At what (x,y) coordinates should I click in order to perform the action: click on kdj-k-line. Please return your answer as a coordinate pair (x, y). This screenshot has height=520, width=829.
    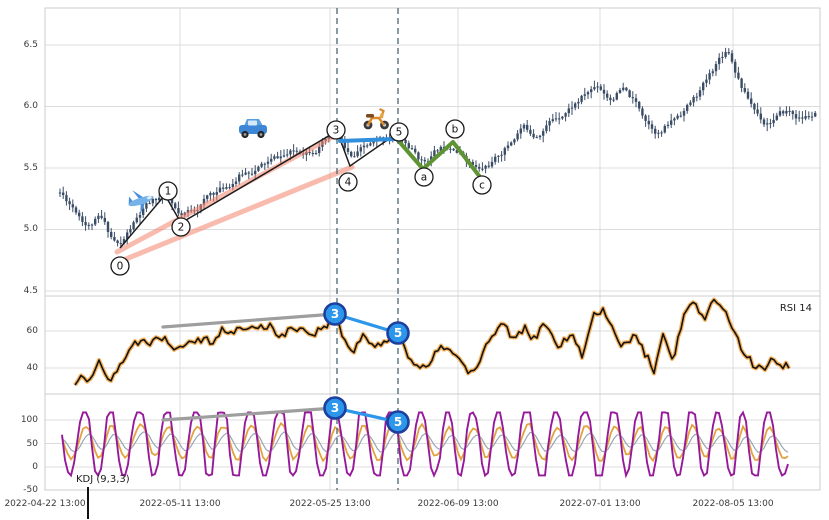
    Looking at the image, I should click on (425, 442).